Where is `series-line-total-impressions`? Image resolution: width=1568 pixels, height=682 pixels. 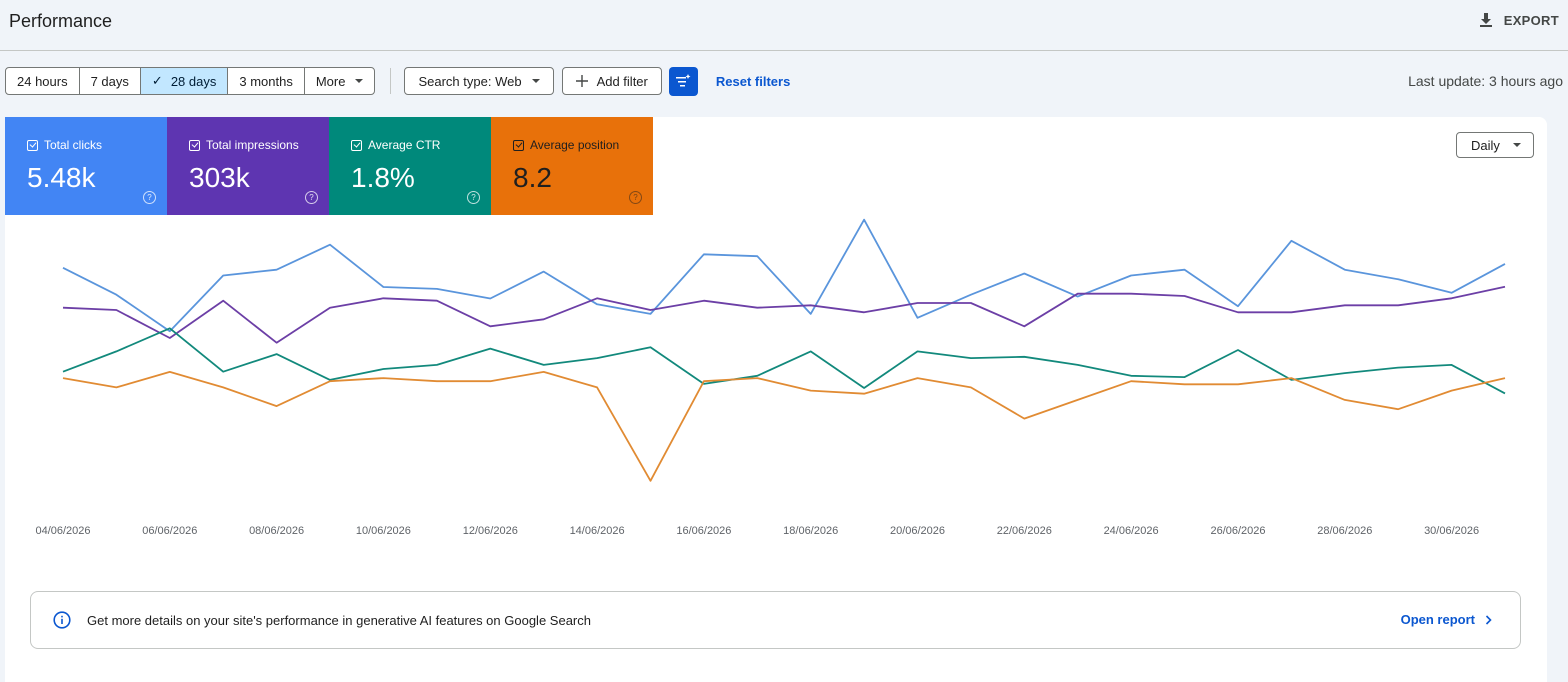
series-line-total-impressions is located at coordinates (784, 314).